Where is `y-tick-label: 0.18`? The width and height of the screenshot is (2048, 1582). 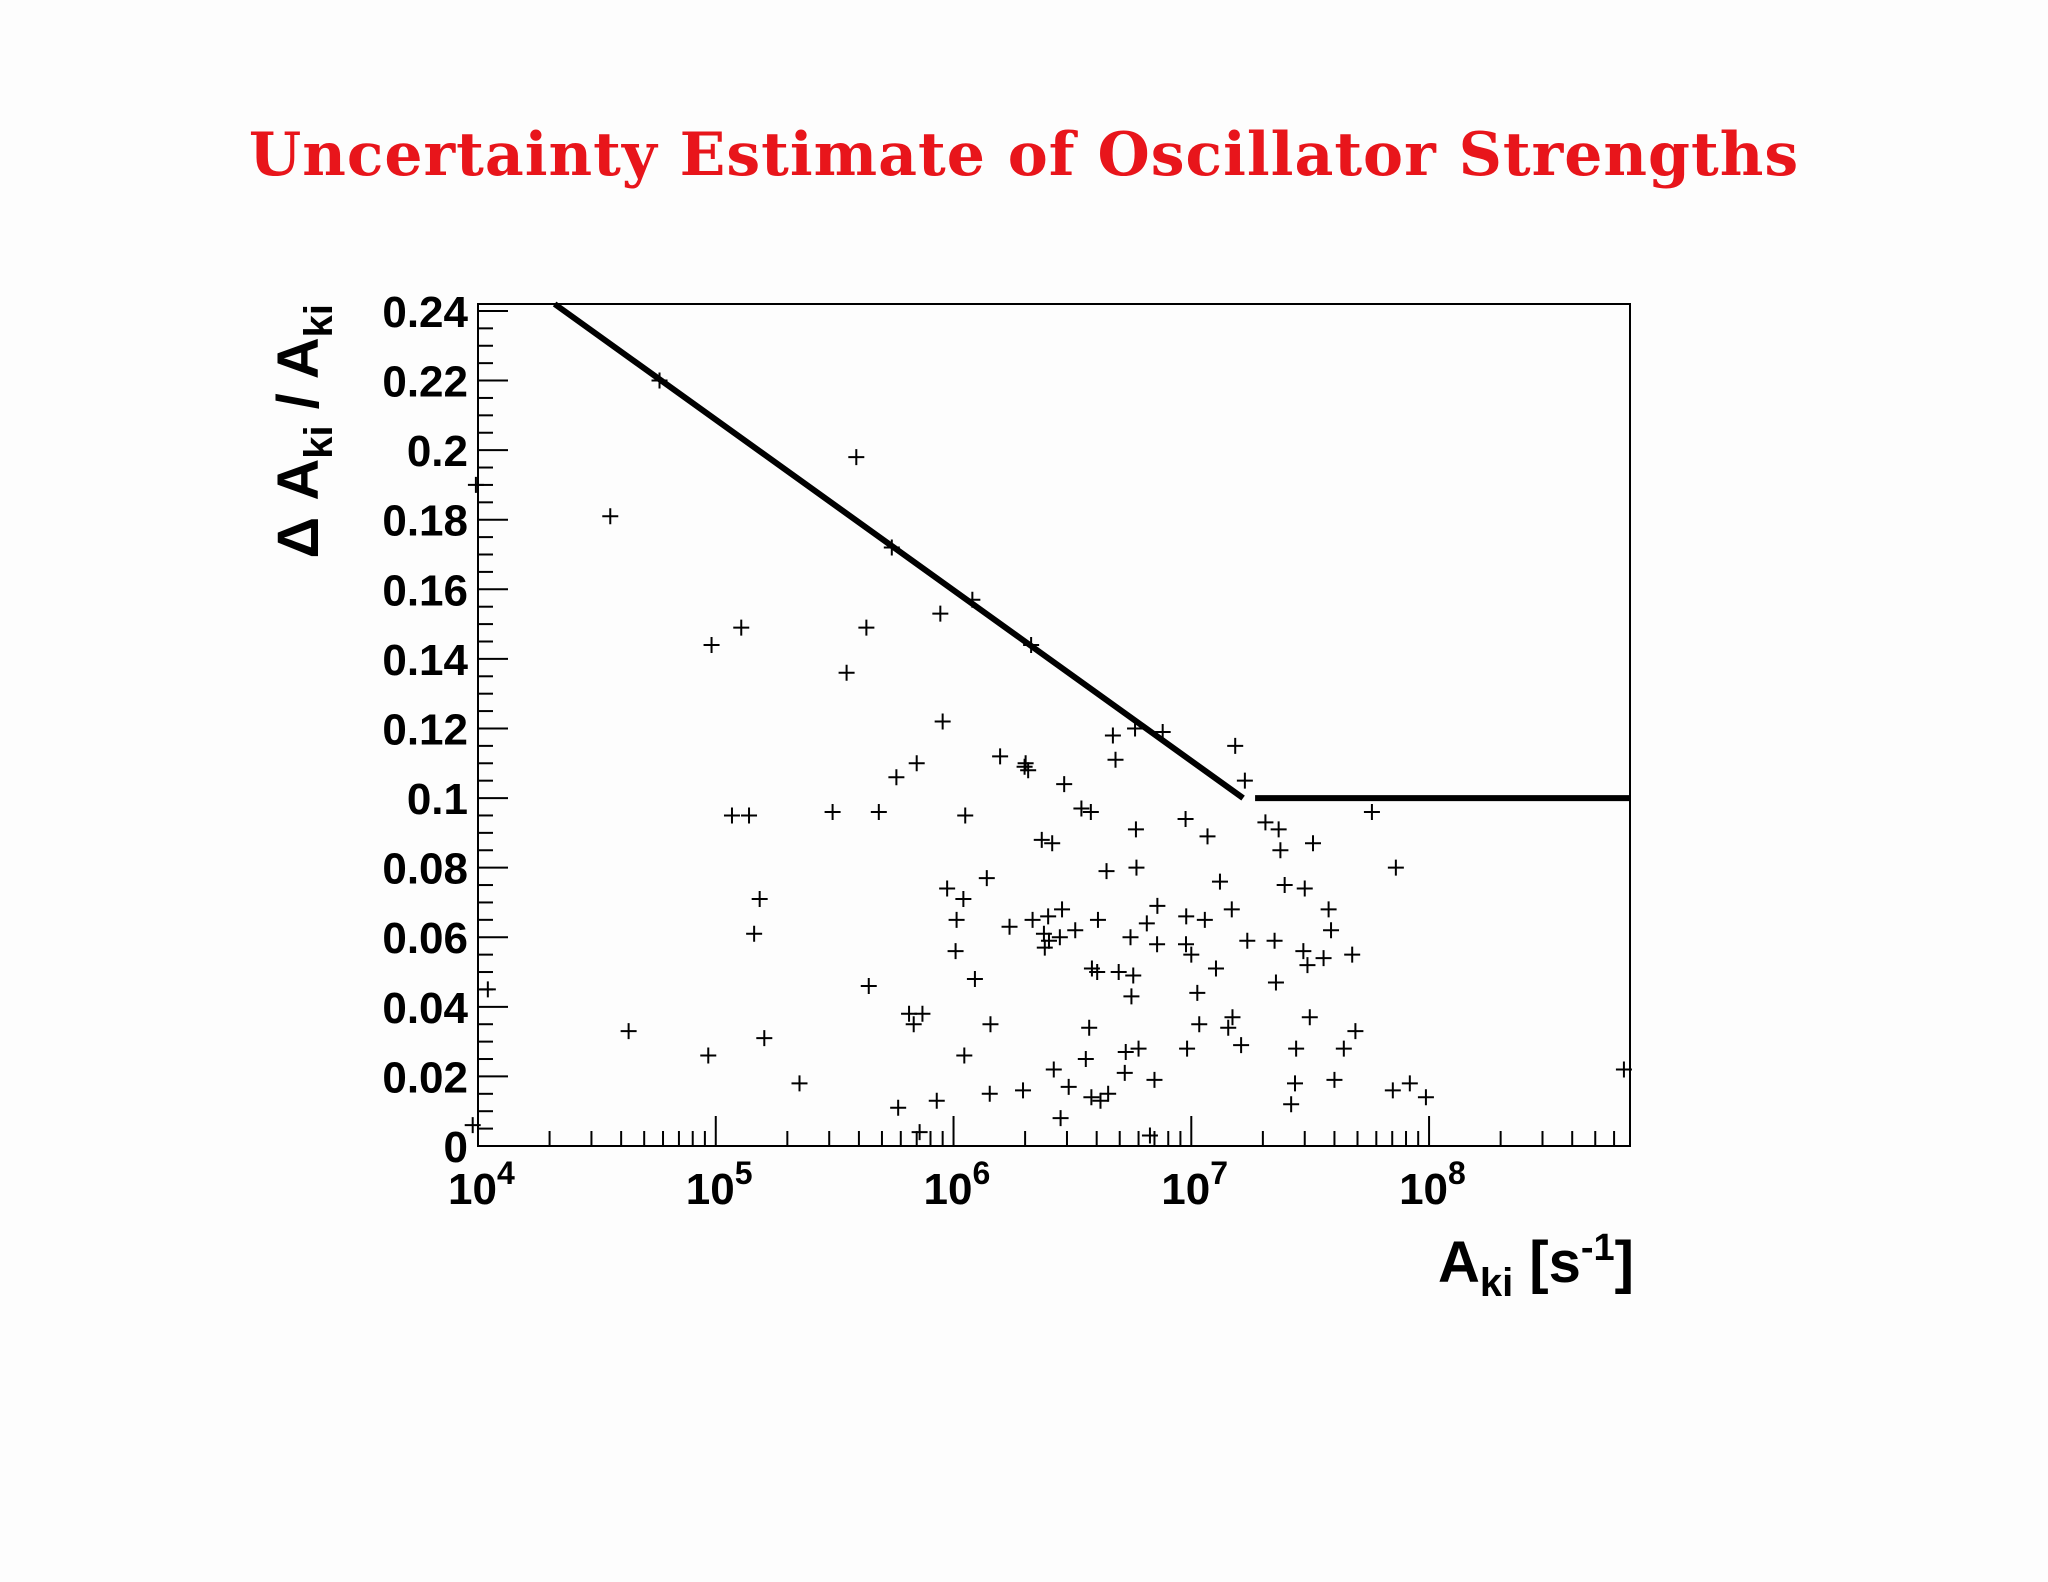
y-tick-label: 0.18 is located at coordinates (425, 521).